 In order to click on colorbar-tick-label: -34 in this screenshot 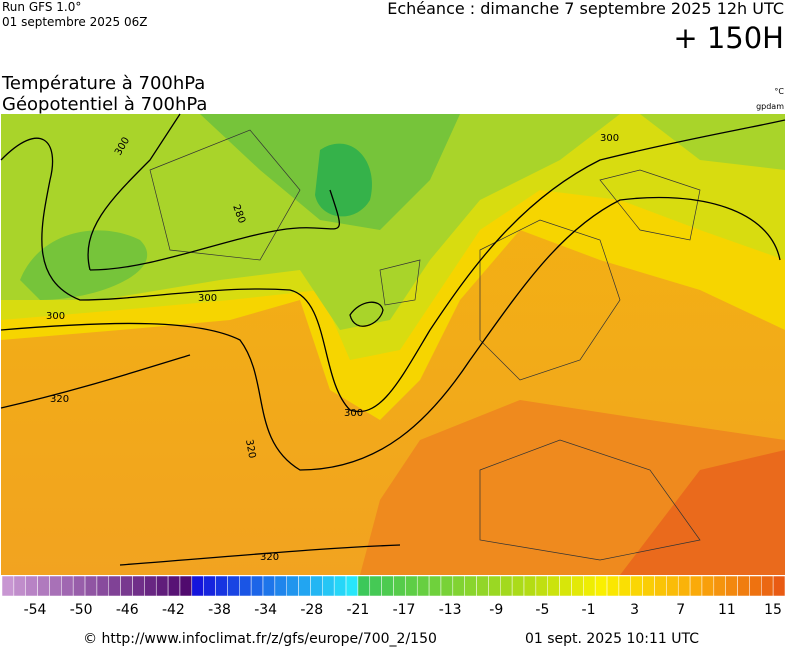, I will do `click(265, 610)`.